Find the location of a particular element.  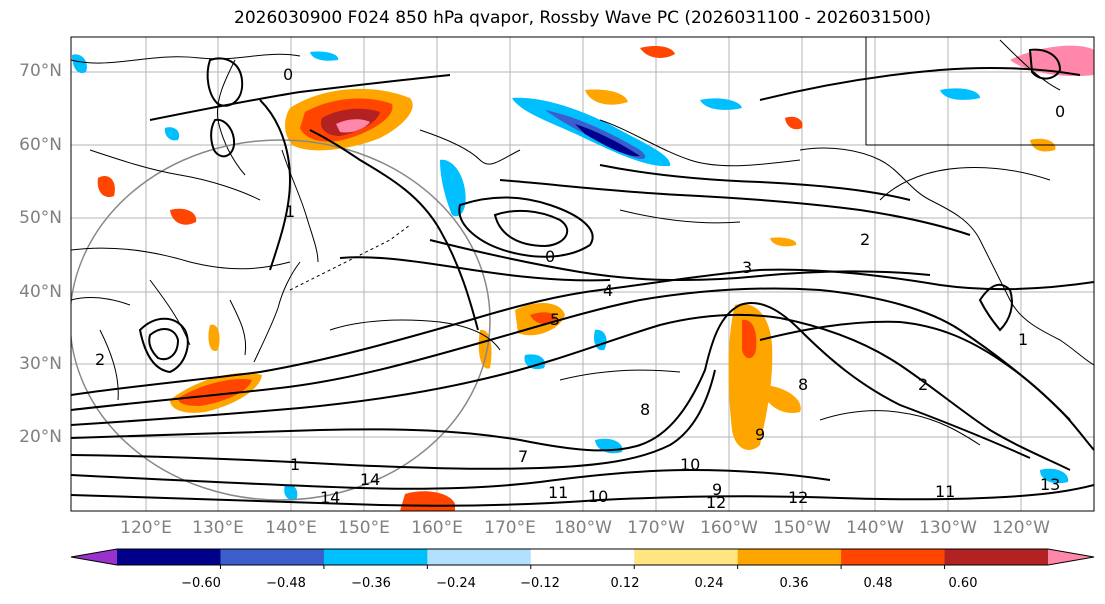

contour-label: 13 is located at coordinates (1050, 484).